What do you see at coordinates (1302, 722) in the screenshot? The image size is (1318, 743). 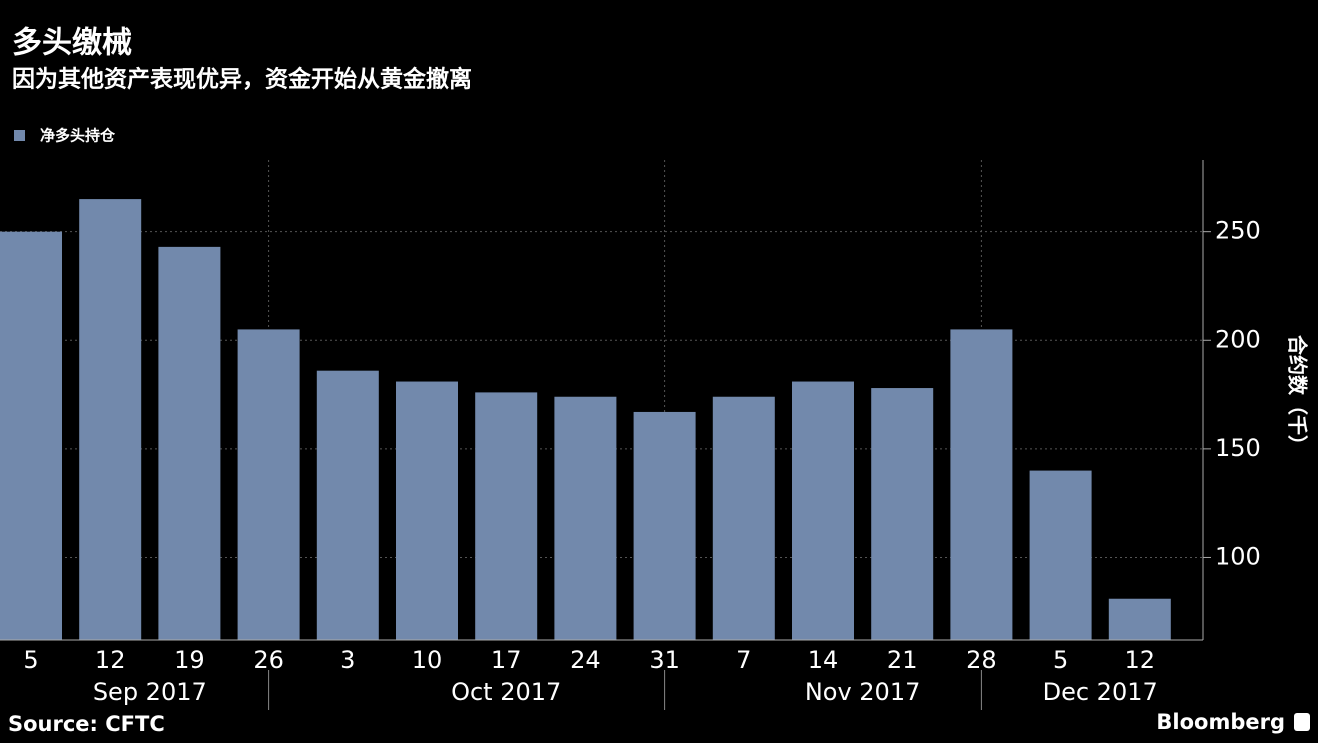 I see `brand-icon` at bounding box center [1302, 722].